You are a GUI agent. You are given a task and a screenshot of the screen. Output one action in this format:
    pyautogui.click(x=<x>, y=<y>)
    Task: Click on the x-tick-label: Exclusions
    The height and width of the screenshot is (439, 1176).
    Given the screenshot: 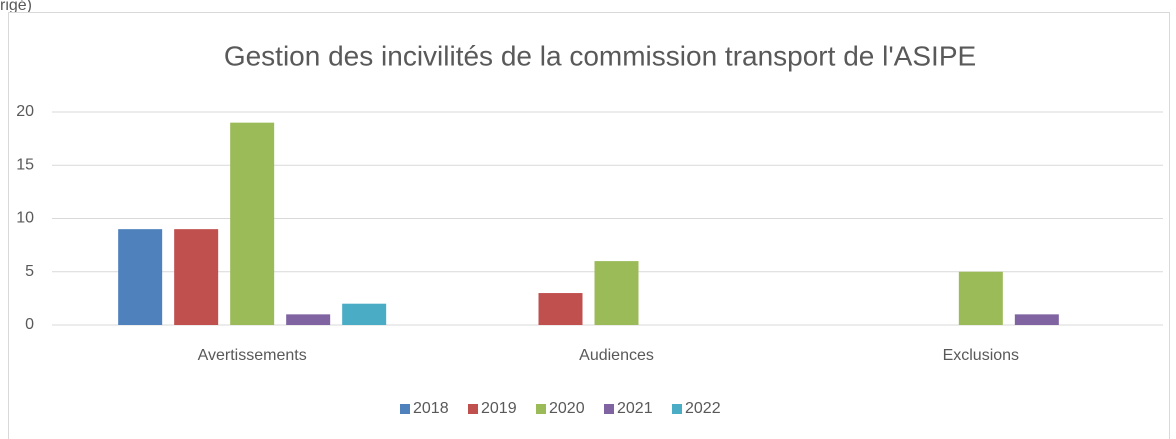 What is the action you would take?
    pyautogui.click(x=981, y=355)
    